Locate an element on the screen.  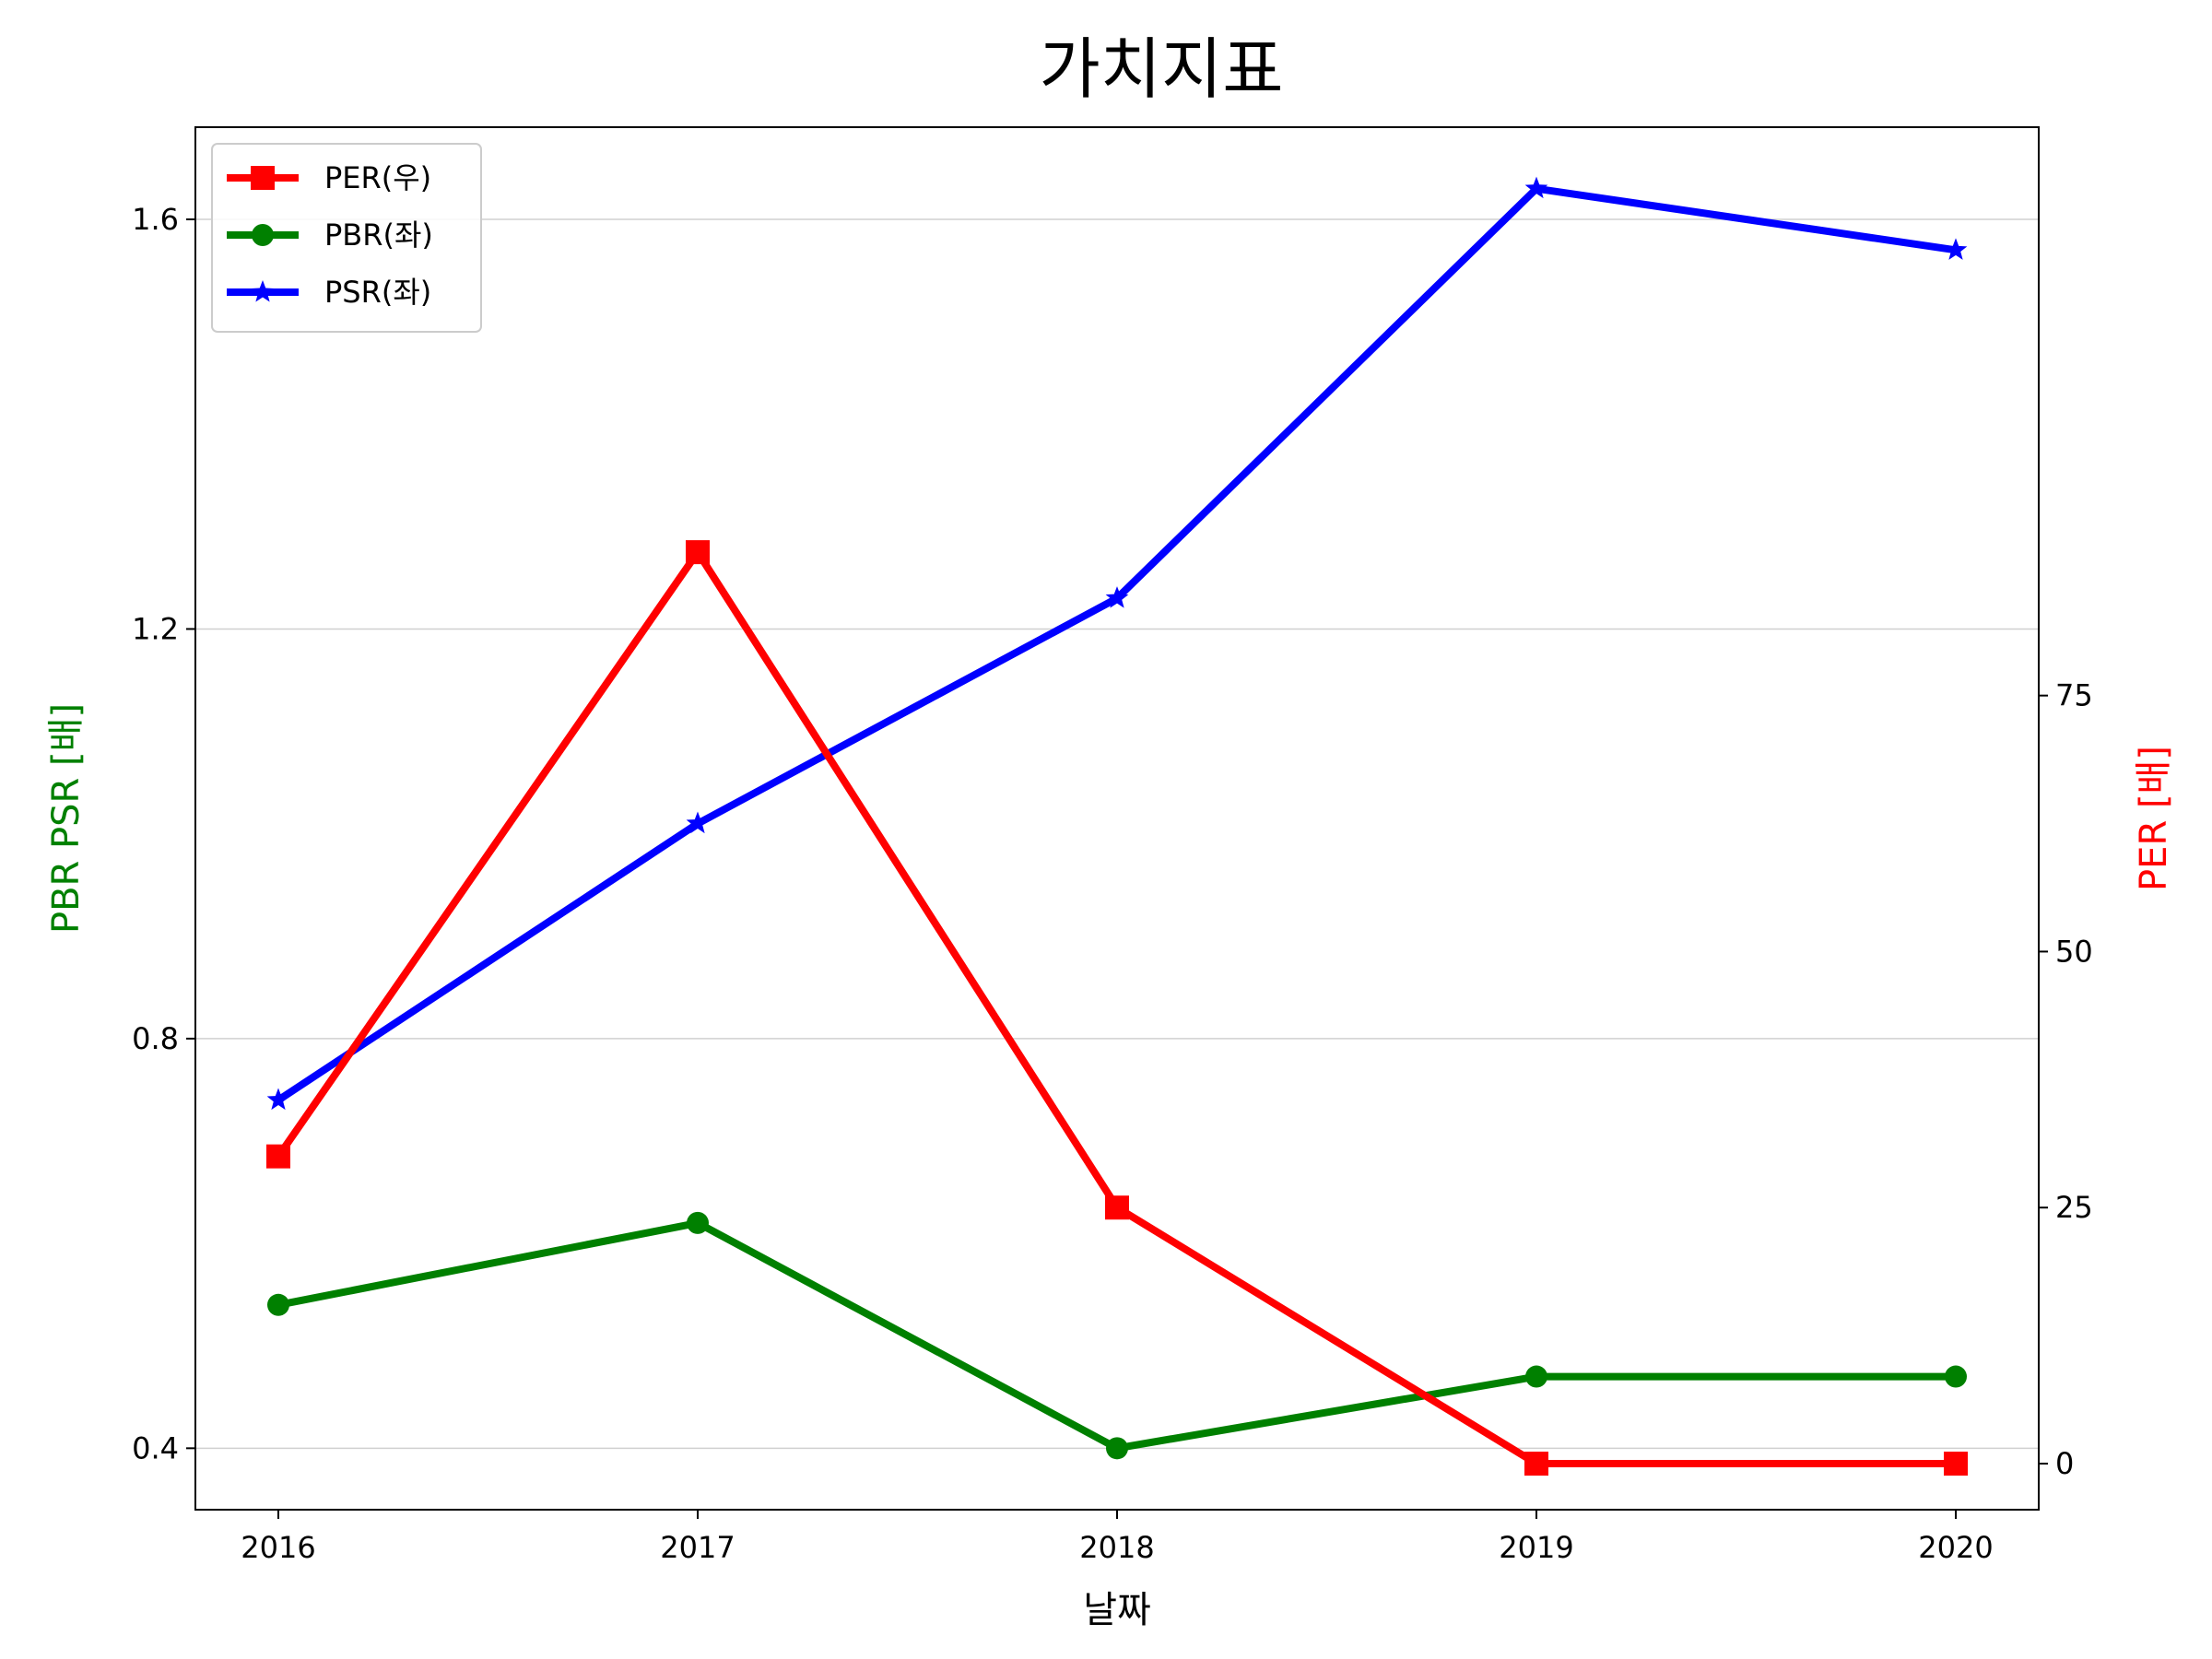
y-axis-right: 0 25 50 75 is located at coordinates (2066, 1079).